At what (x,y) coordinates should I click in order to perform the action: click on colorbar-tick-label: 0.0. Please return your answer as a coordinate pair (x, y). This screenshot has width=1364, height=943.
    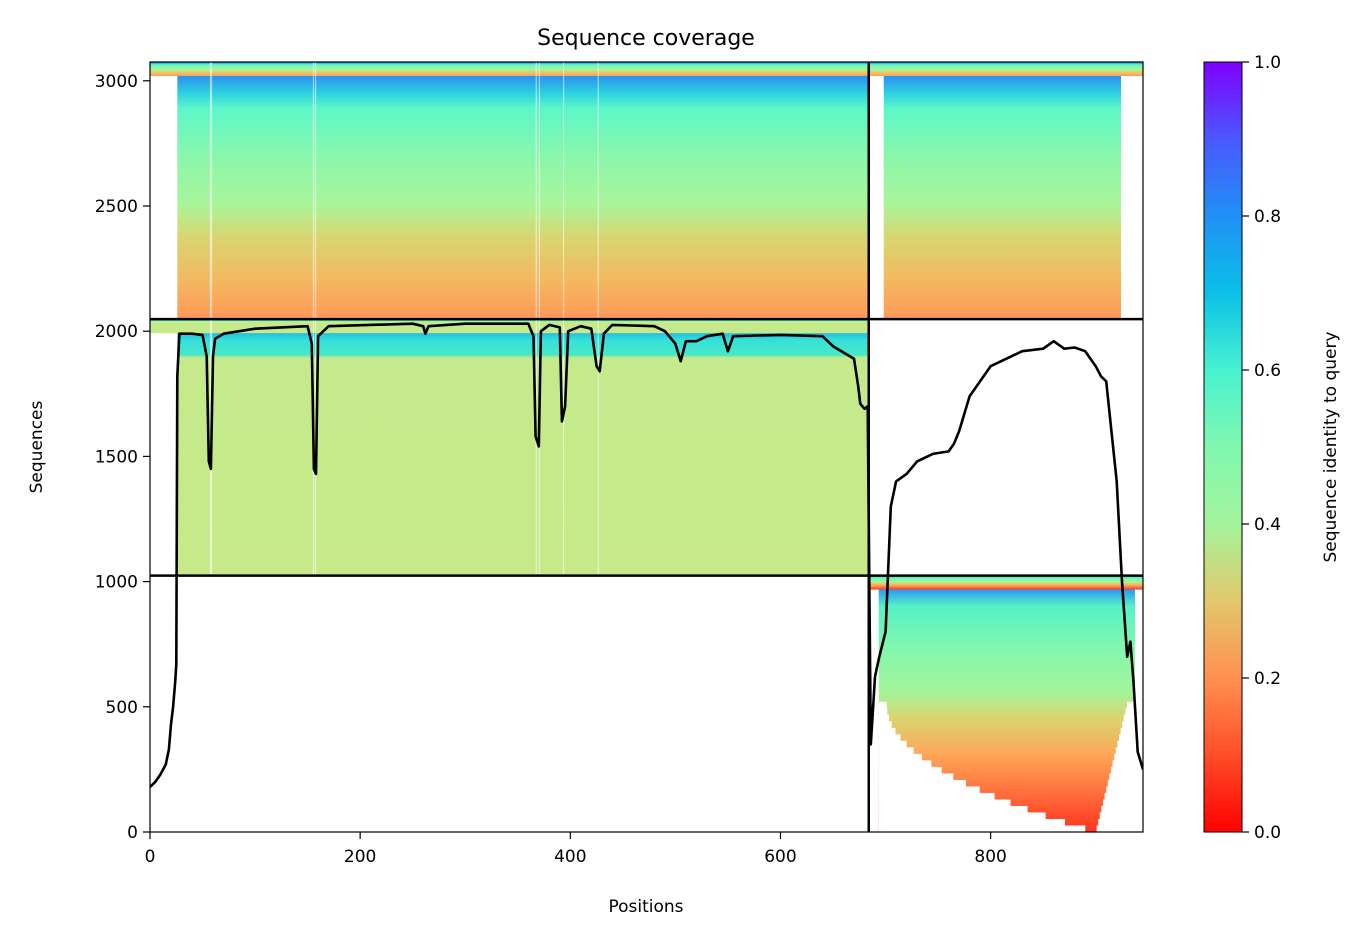
    Looking at the image, I should click on (1267, 833).